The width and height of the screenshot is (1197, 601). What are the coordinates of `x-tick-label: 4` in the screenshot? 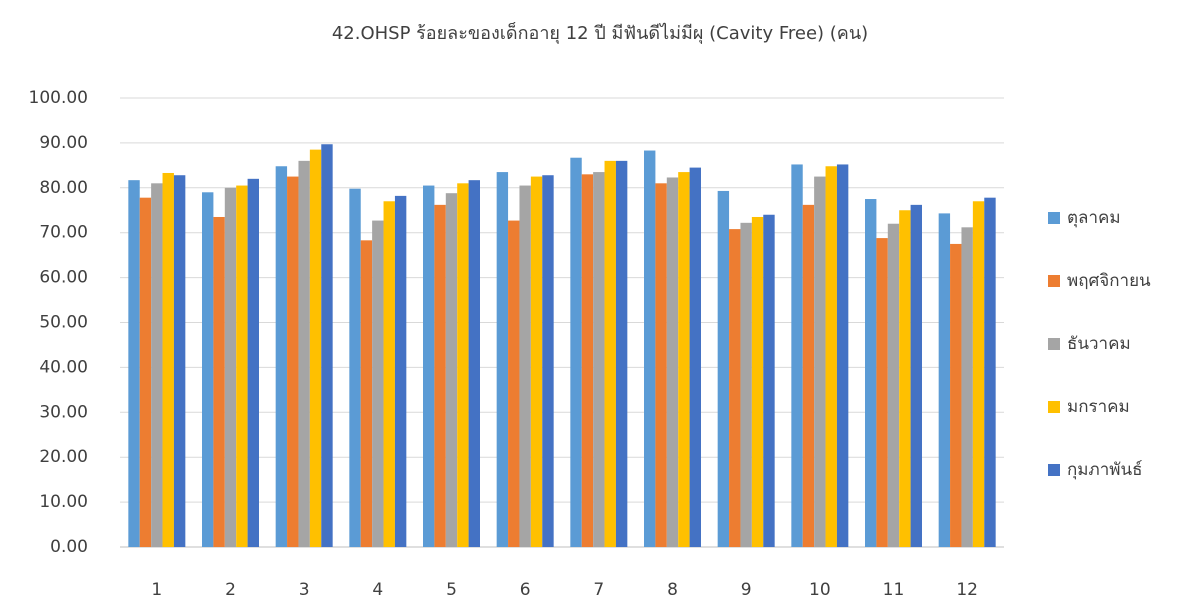 It's located at (377, 590).